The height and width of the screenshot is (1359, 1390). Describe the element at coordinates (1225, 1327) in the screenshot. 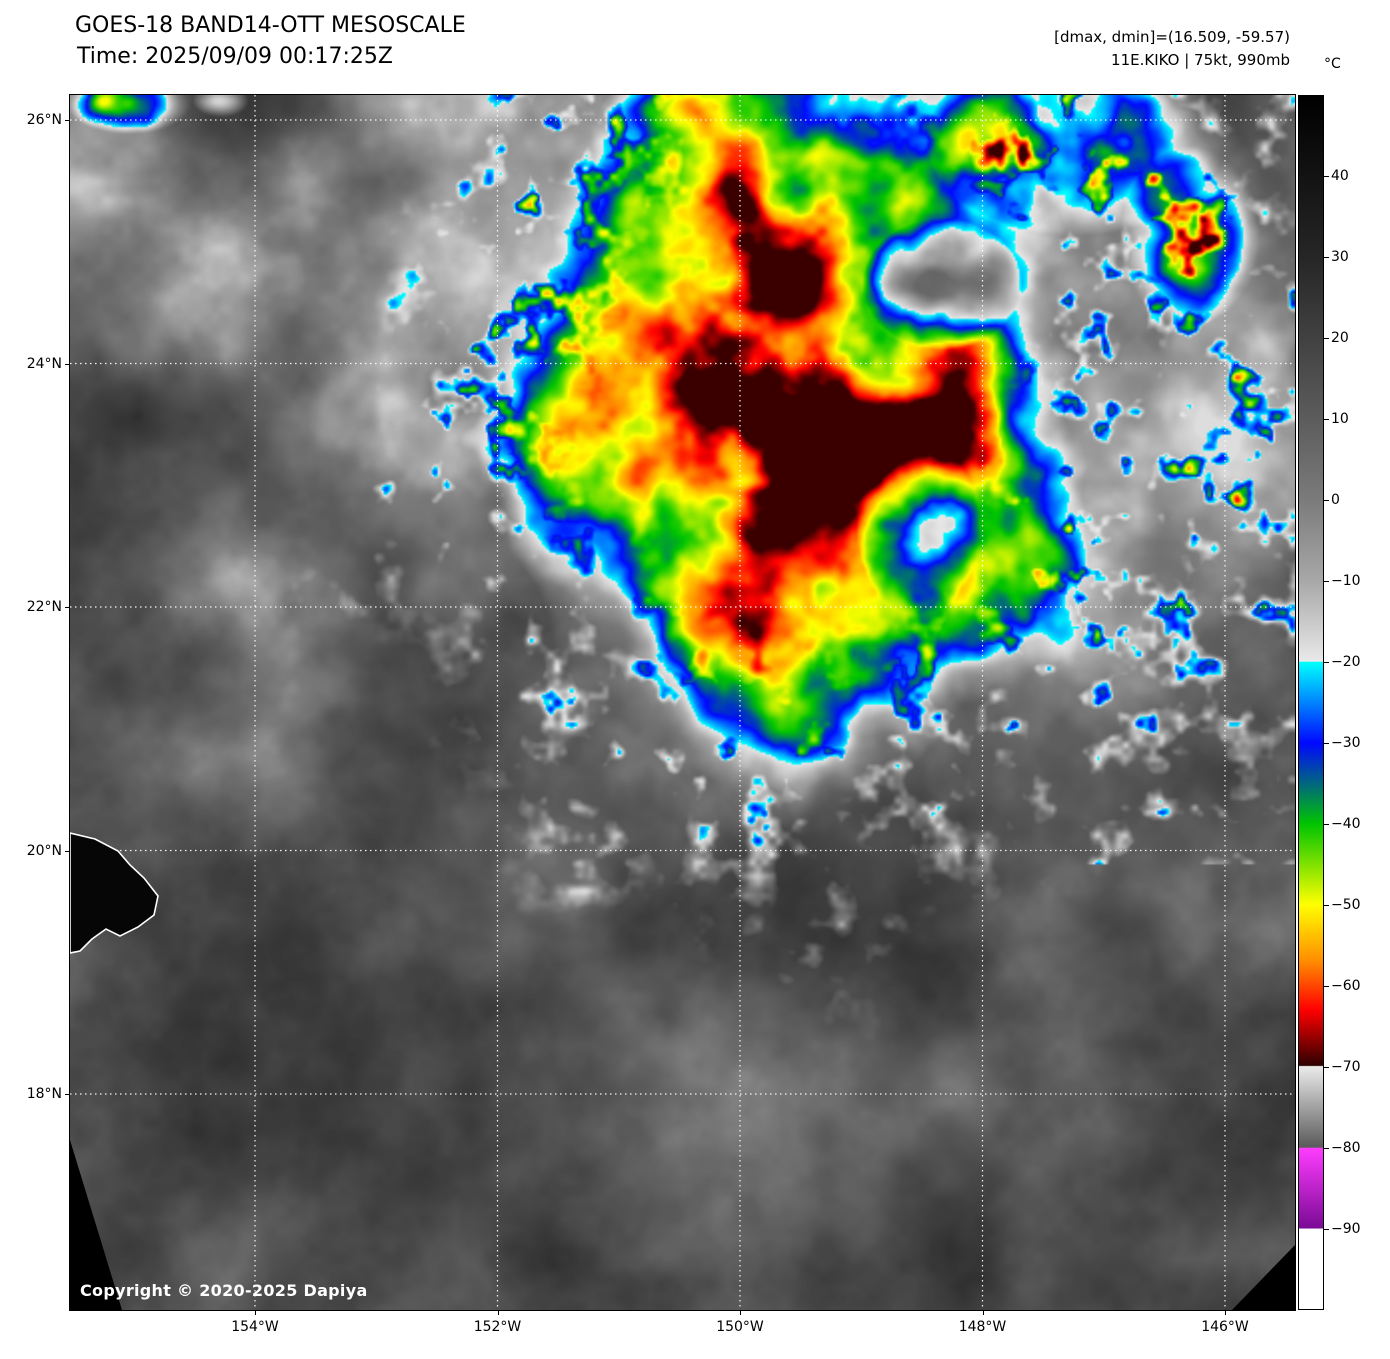

I see `lon-axis-label: 146°W` at that location.